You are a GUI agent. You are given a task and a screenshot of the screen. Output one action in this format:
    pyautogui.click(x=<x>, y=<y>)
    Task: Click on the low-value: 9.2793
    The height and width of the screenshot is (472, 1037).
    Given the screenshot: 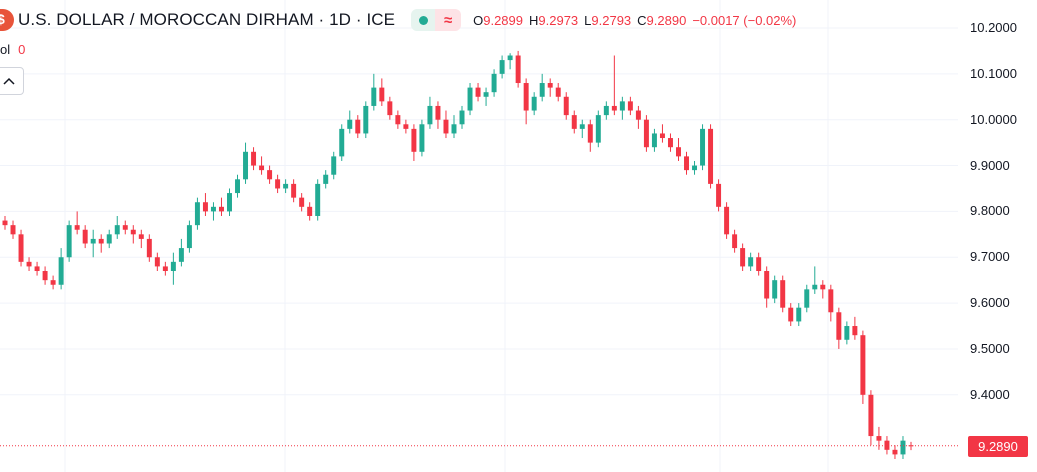 What is the action you would take?
    pyautogui.click(x=611, y=20)
    